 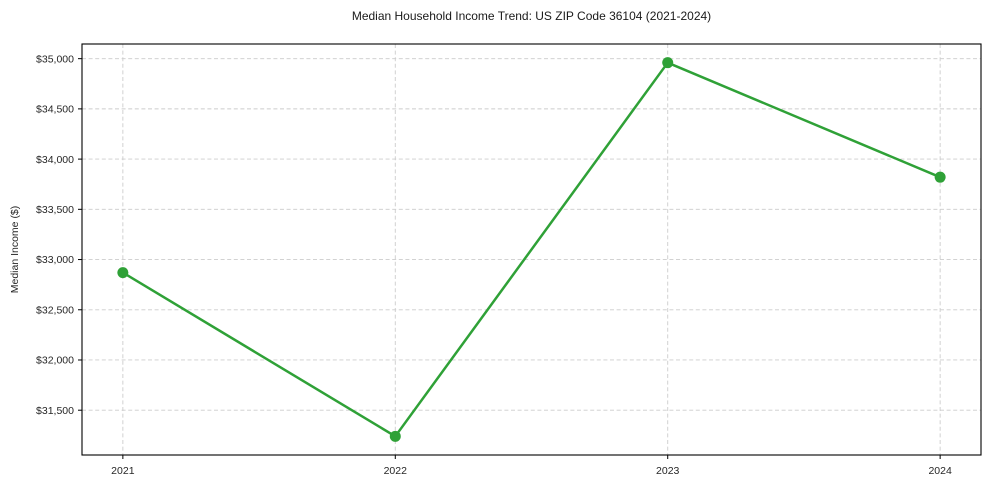 I want to click on y-tick-label: $32,000, so click(x=55, y=361).